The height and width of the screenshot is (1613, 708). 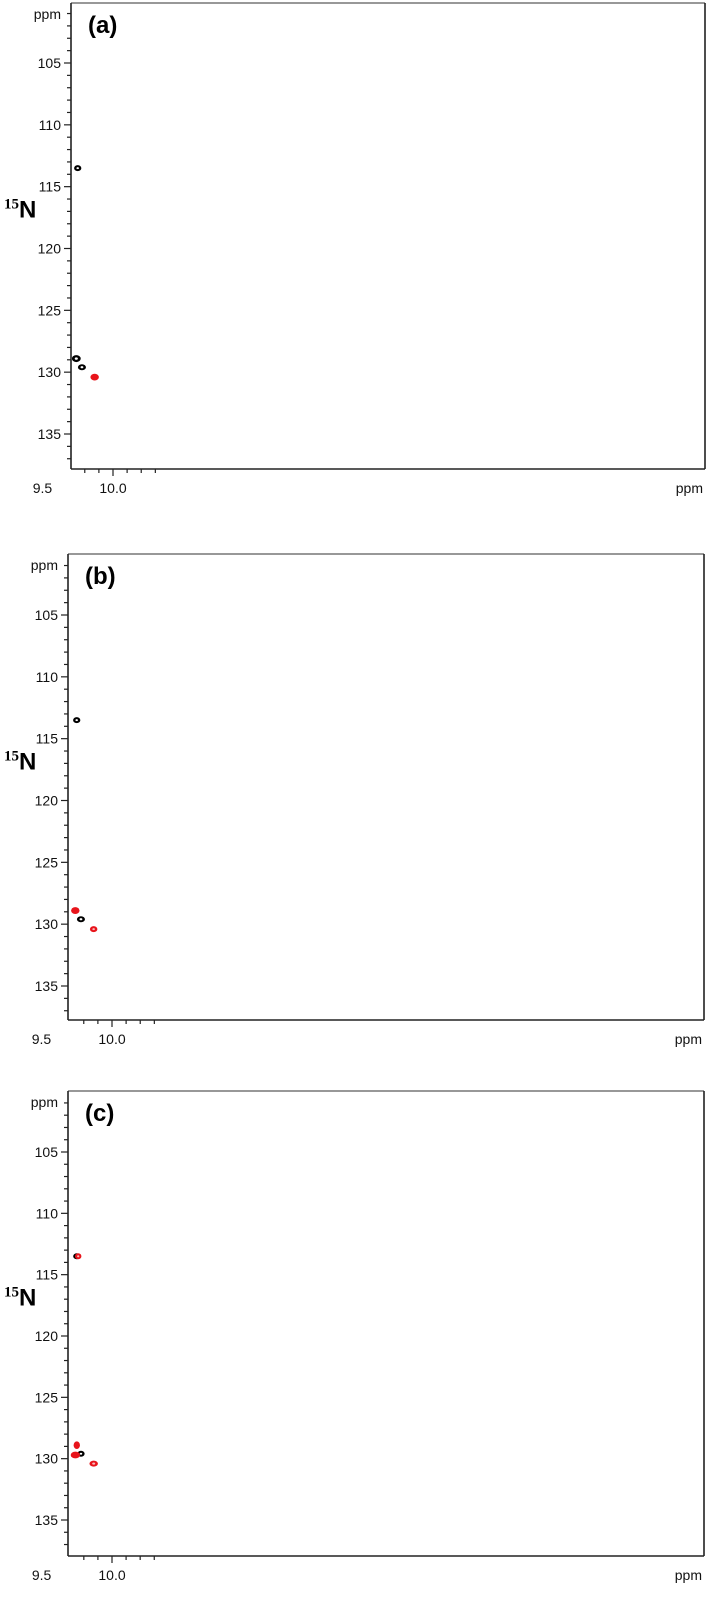 What do you see at coordinates (100, 576) in the screenshot?
I see `panel-label: (b)` at bounding box center [100, 576].